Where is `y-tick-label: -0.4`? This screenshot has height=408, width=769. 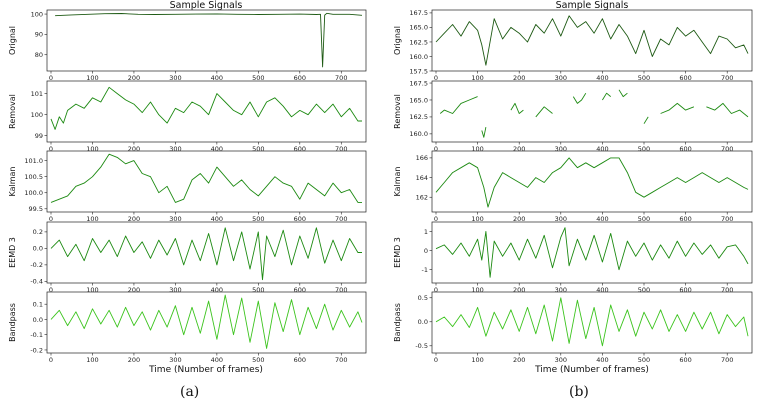 y-tick-label: -0.4 is located at coordinates (36, 282).